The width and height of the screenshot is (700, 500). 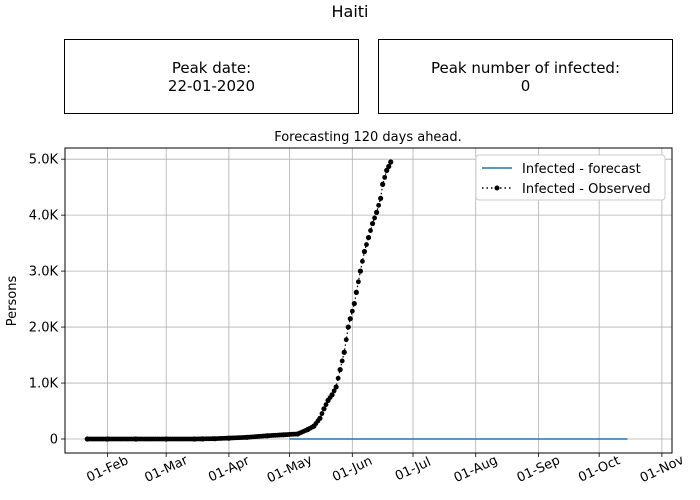 I want to click on y-tick-label: 4.0K, so click(x=44, y=216).